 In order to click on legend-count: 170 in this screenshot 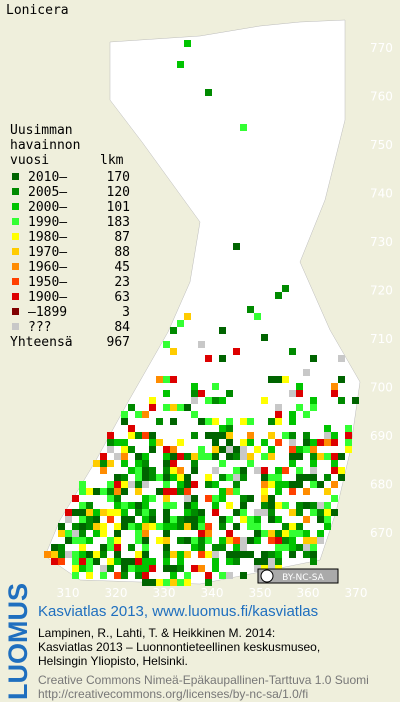, I will do `click(118, 177)`.